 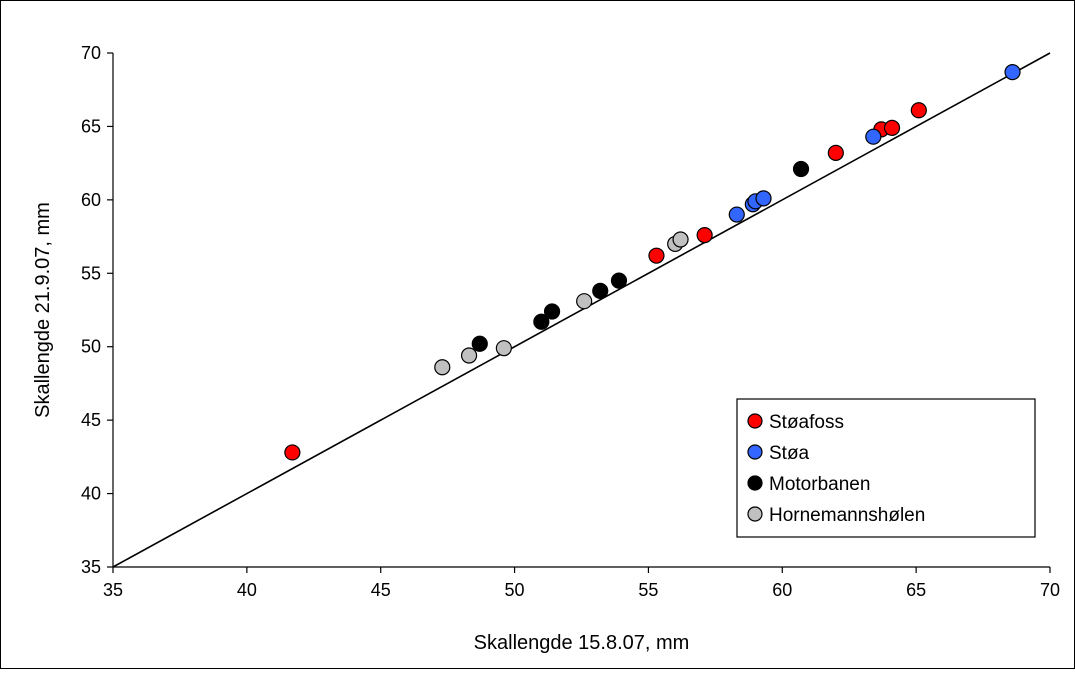 I want to click on x-tick-label: 65, so click(x=916, y=590).